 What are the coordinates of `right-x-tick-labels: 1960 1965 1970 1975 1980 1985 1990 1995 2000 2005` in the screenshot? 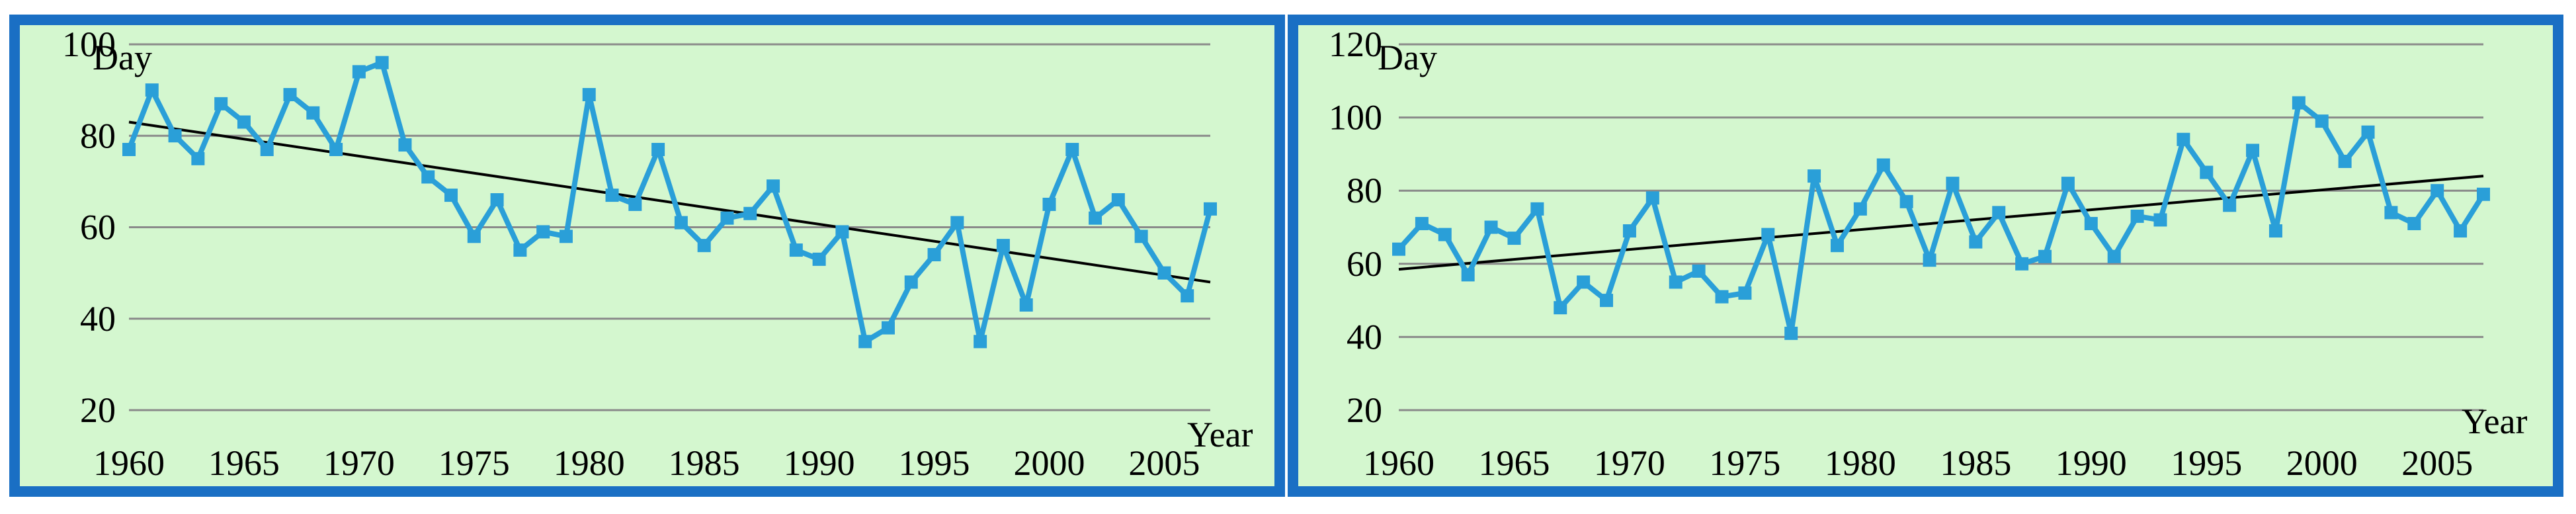 It's located at (1918, 463).